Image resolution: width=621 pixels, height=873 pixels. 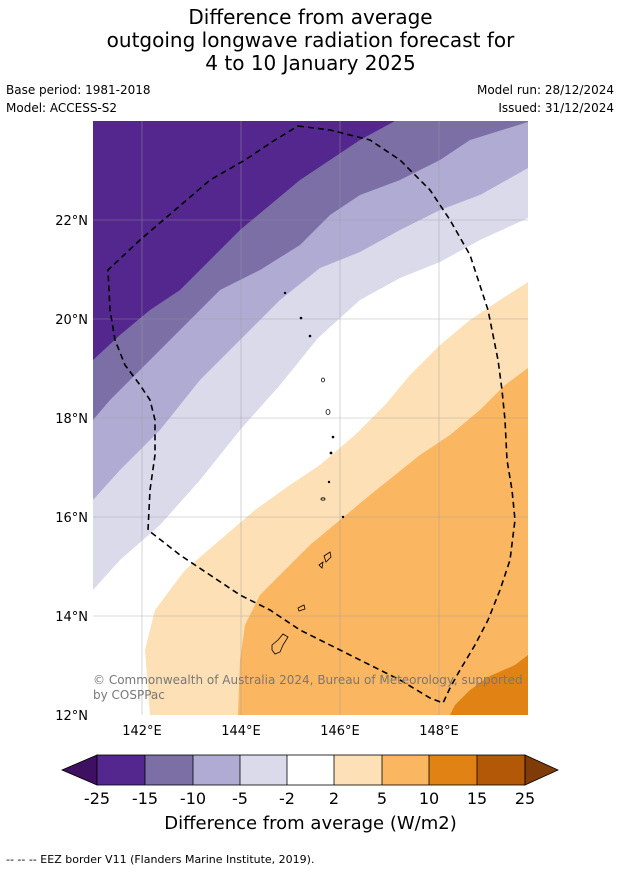 I want to click on colorbar-extend-low, so click(x=79, y=770).